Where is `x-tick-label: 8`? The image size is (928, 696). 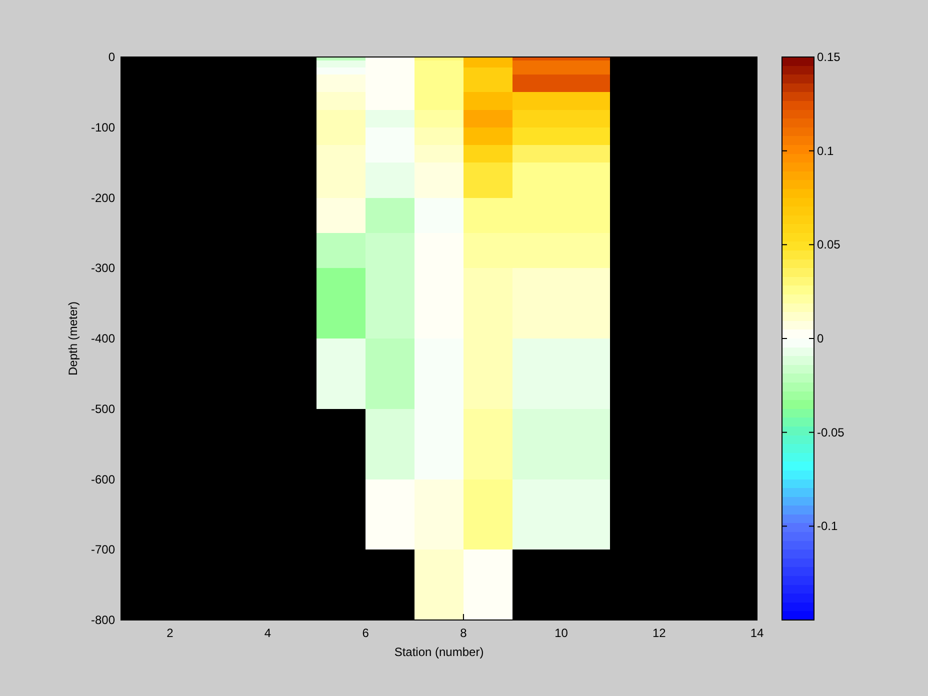 x-tick-label: 8 is located at coordinates (464, 633).